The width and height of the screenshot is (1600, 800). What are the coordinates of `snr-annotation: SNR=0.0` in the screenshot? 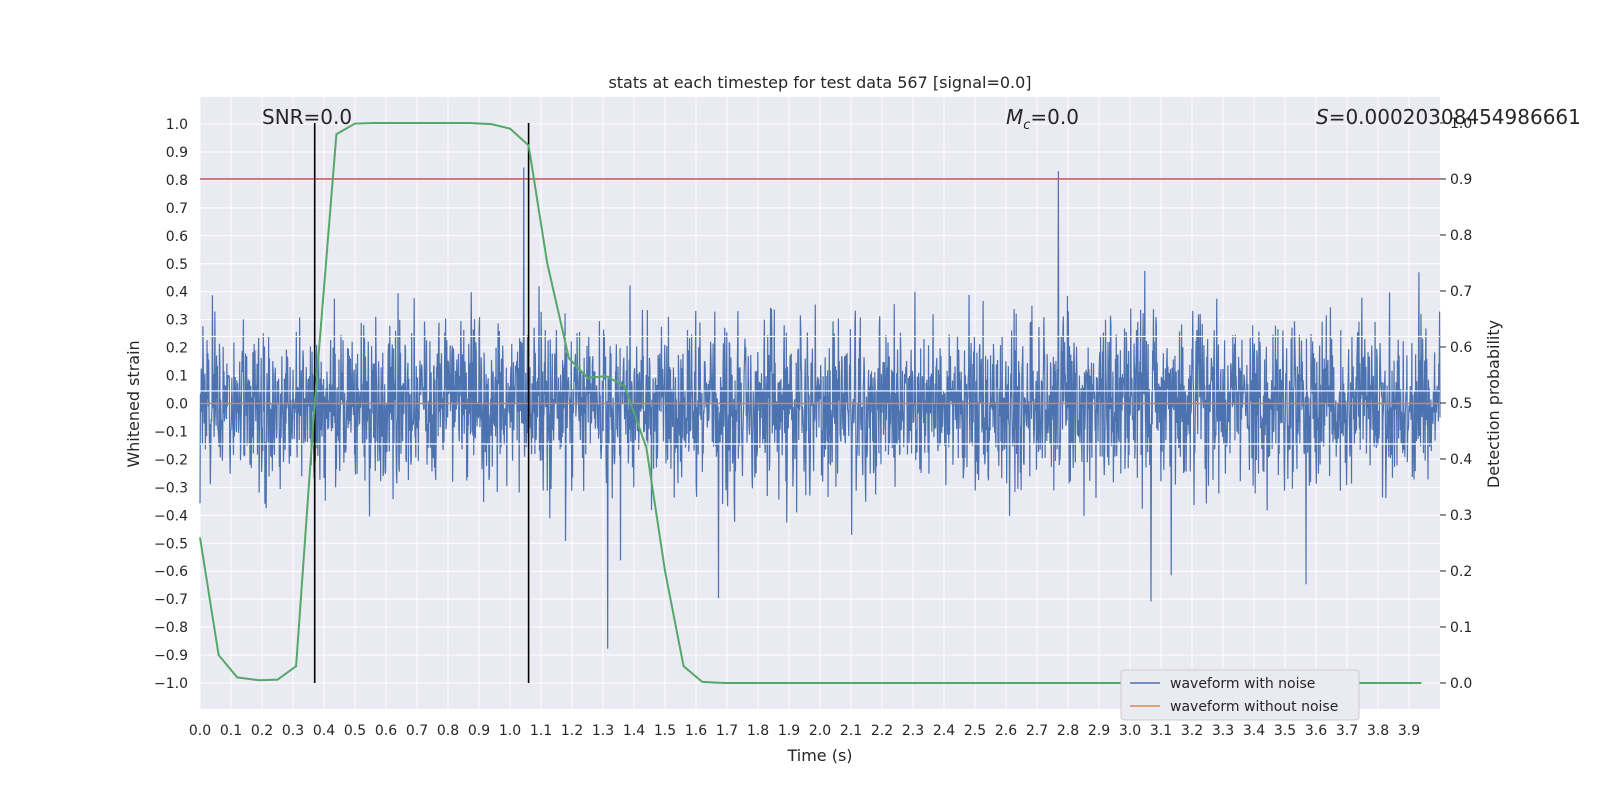 It's located at (307, 117).